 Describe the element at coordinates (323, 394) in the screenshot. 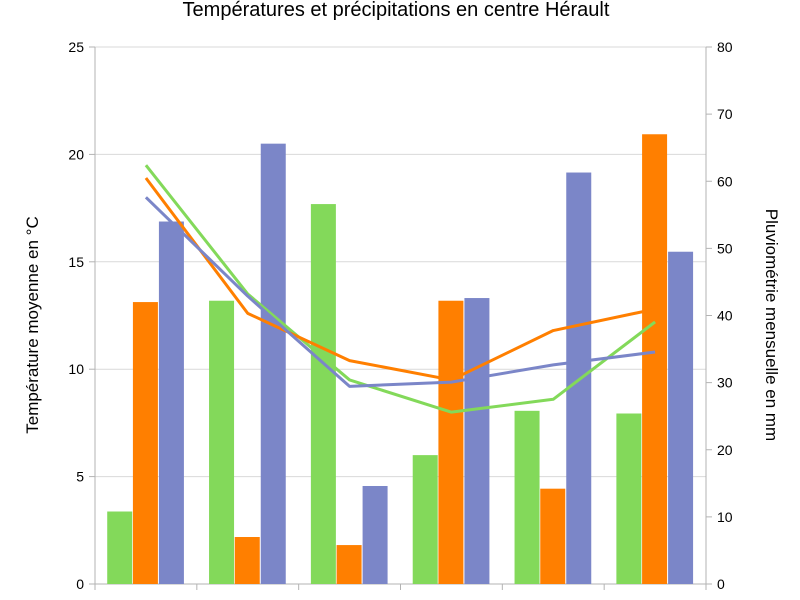

I see `bar-s0-c2` at that location.